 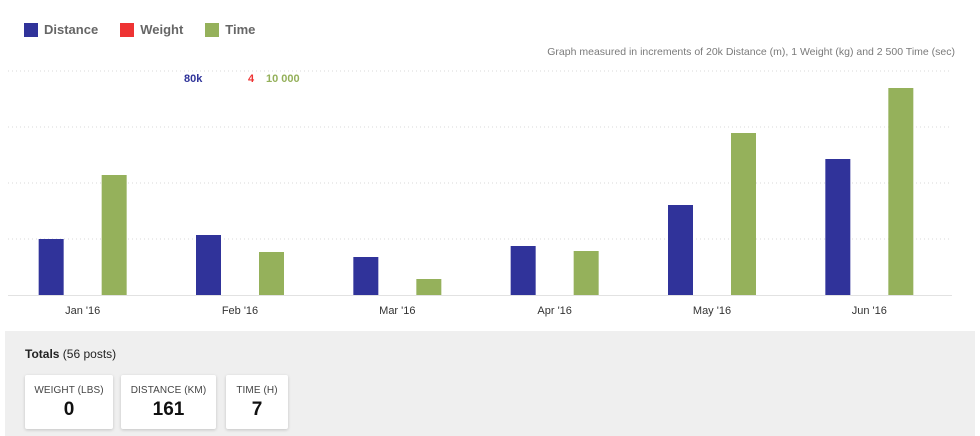 I want to click on chart-legend: Distance Weight Time, so click(x=150, y=29).